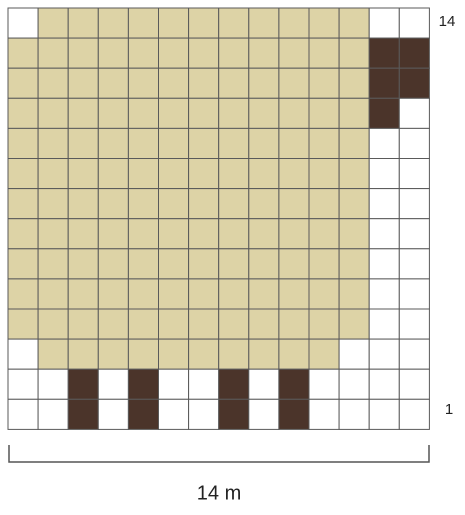 This screenshot has width=465, height=515. Describe the element at coordinates (449, 409) in the screenshot. I see `row-label-bottom: 1` at that location.